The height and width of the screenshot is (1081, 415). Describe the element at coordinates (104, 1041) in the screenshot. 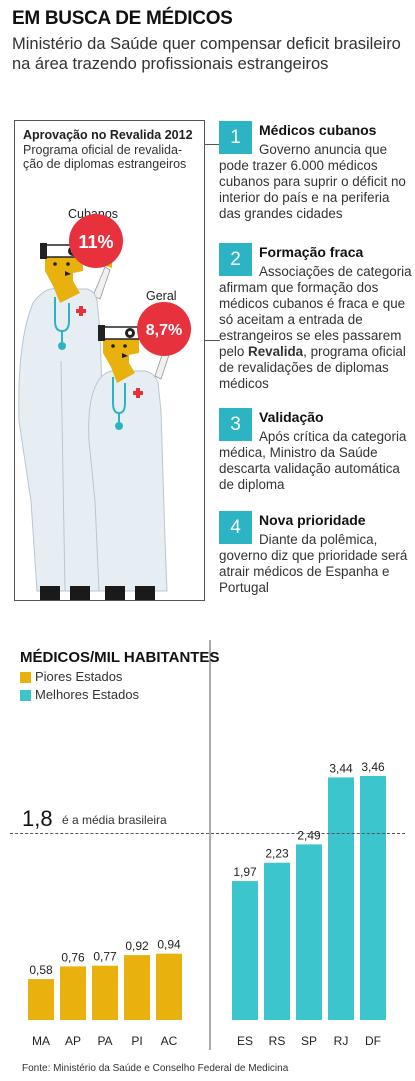

I see `category-label: PA` at that location.